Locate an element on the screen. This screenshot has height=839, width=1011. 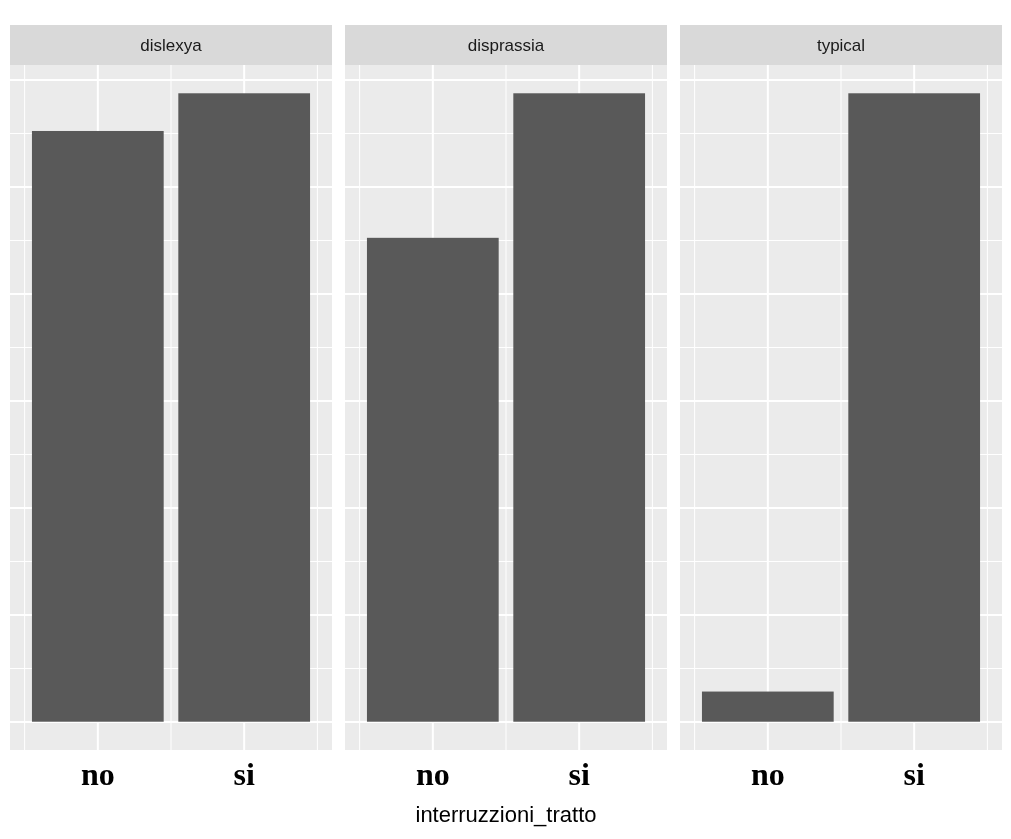
chart-title: typical is located at coordinates (841, 45).